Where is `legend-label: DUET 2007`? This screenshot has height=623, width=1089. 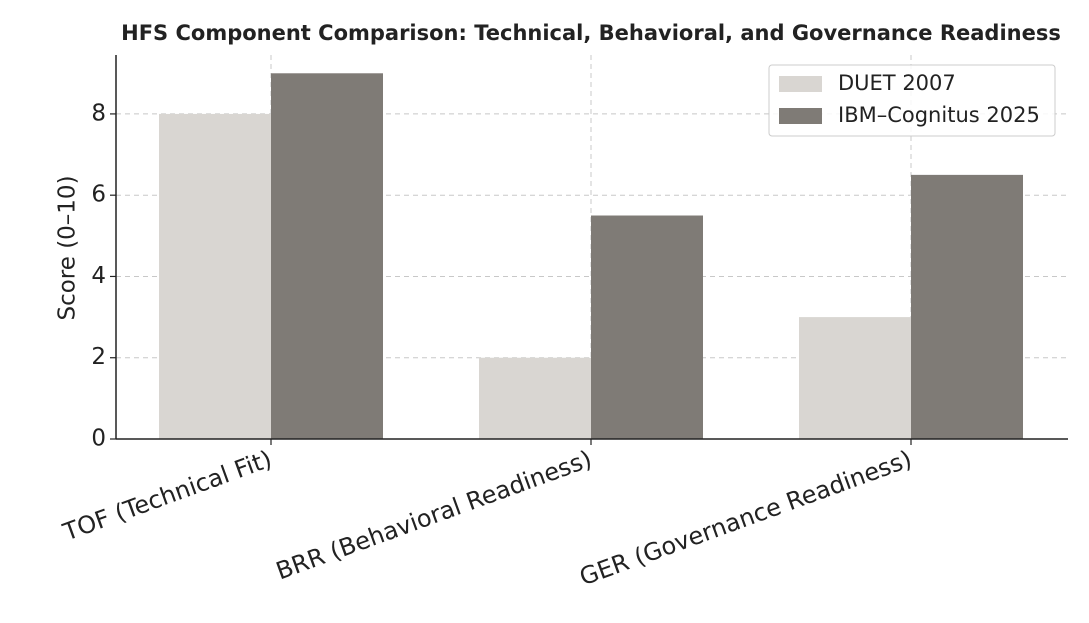
legend-label: DUET 2007 is located at coordinates (897, 83).